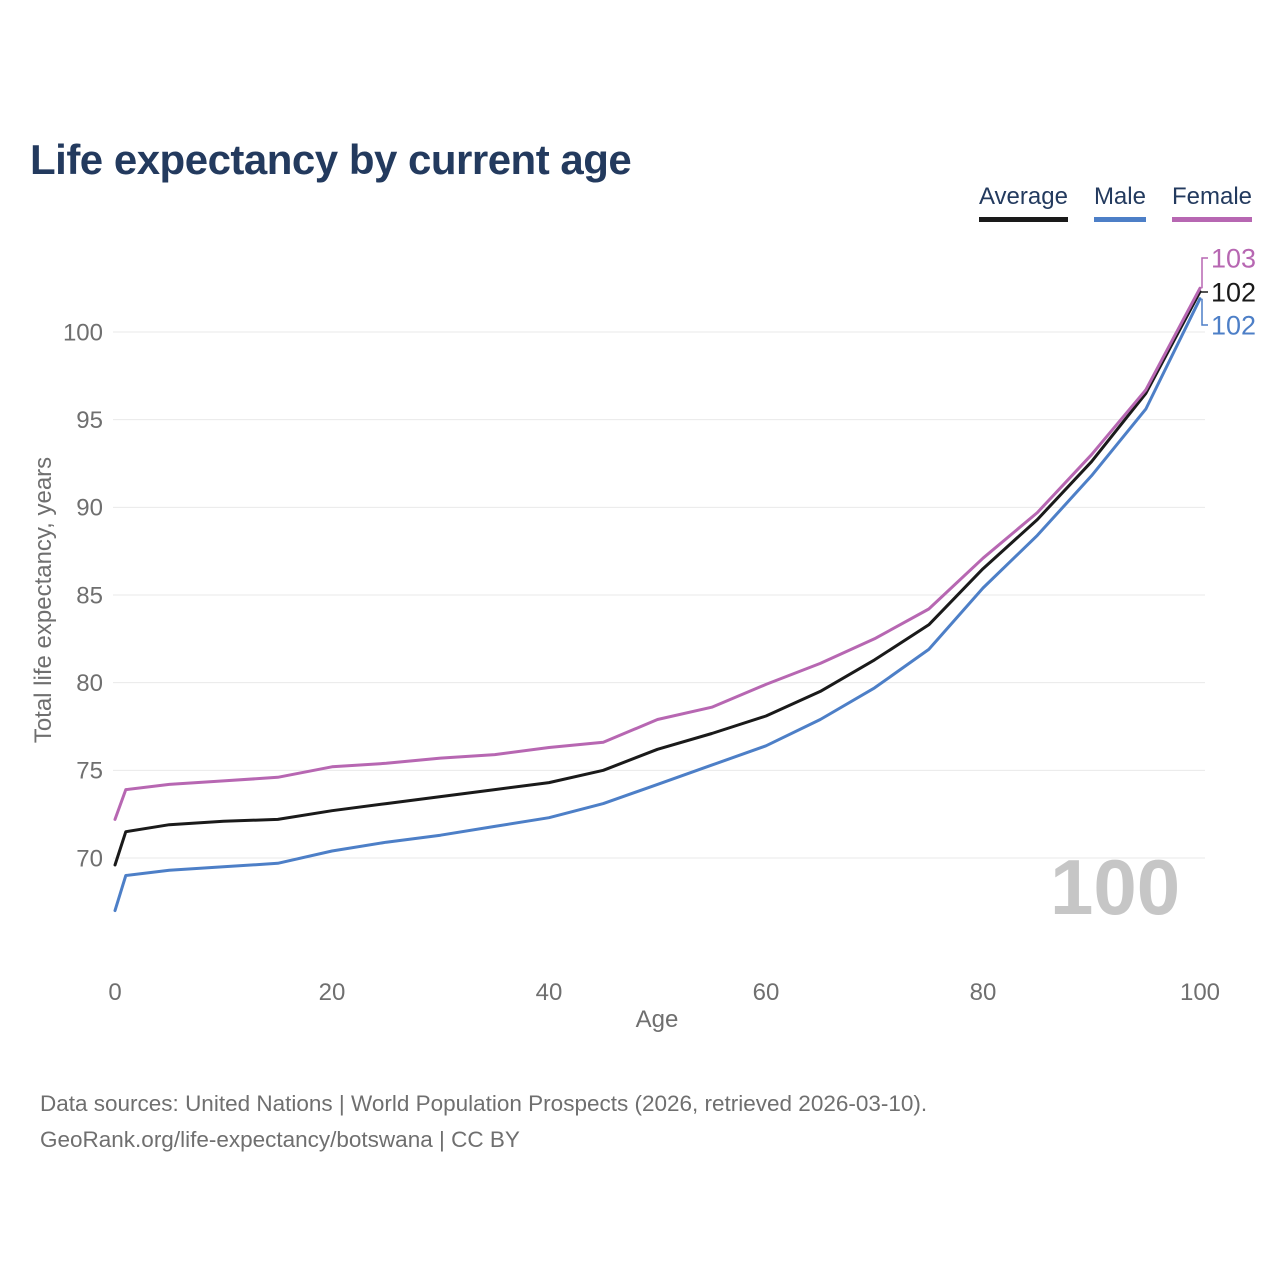 The width and height of the screenshot is (1280, 1280). Describe the element at coordinates (1119, 196) in the screenshot. I see `legend-label-male: Male` at that location.